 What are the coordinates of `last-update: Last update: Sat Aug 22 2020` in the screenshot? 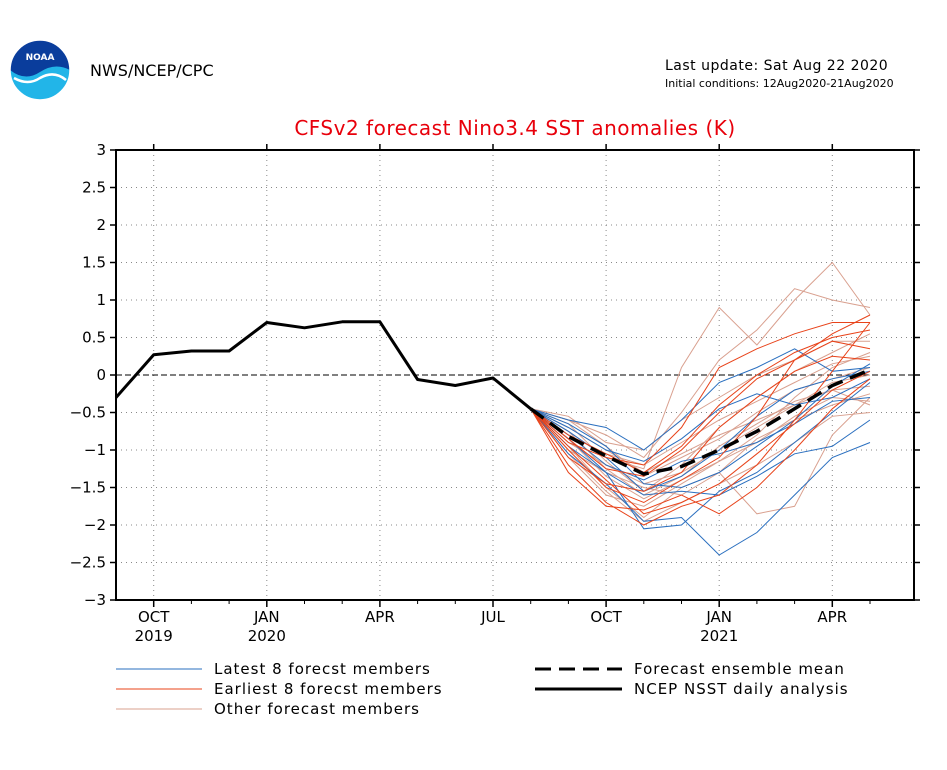 It's located at (776, 66).